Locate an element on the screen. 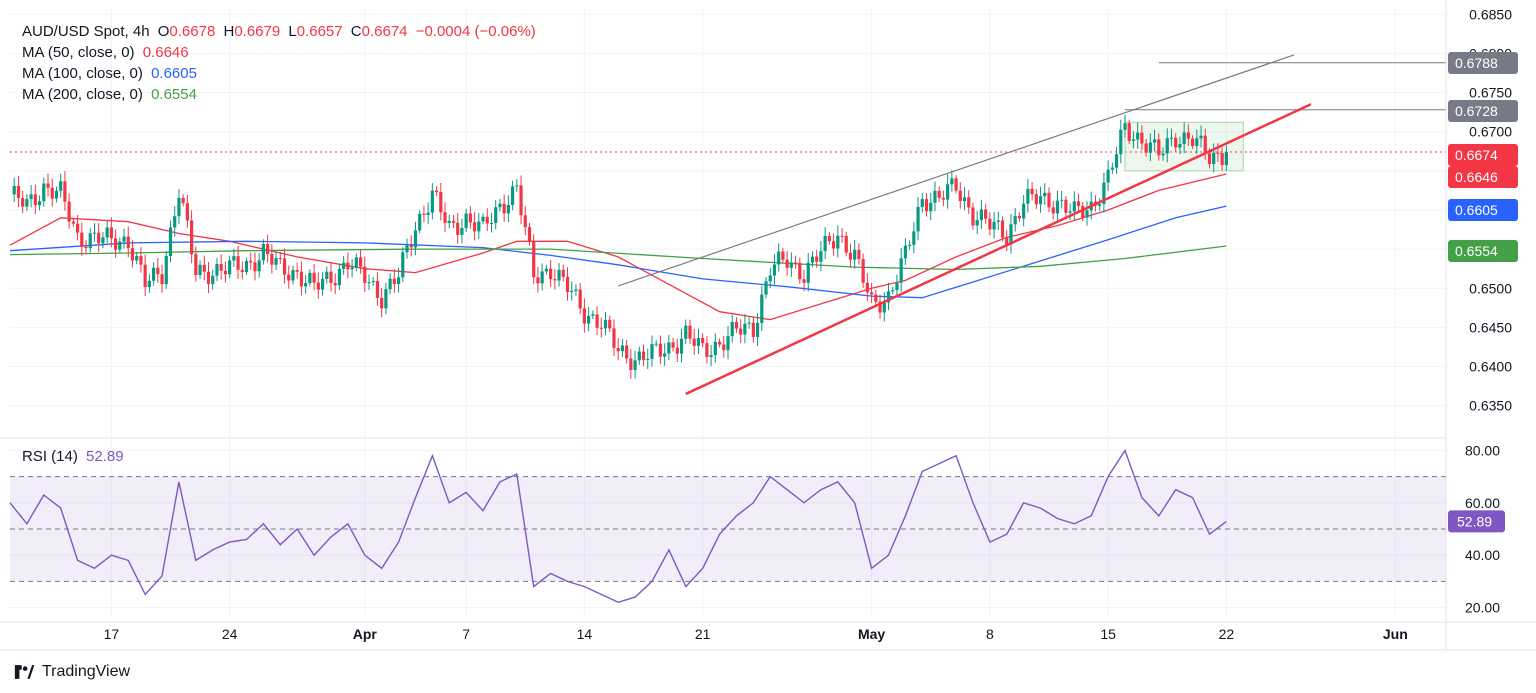  ma50-legend: MA (50, close, 0) 0.6646 is located at coordinates (107, 53).